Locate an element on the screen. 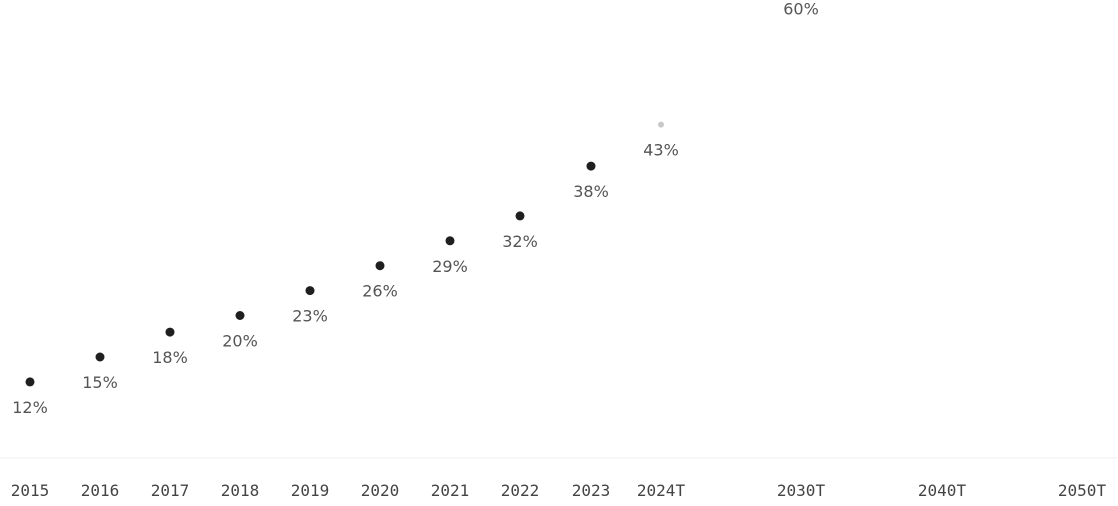 The image size is (1118, 506). data-label-2024t: 43% is located at coordinates (661, 150).